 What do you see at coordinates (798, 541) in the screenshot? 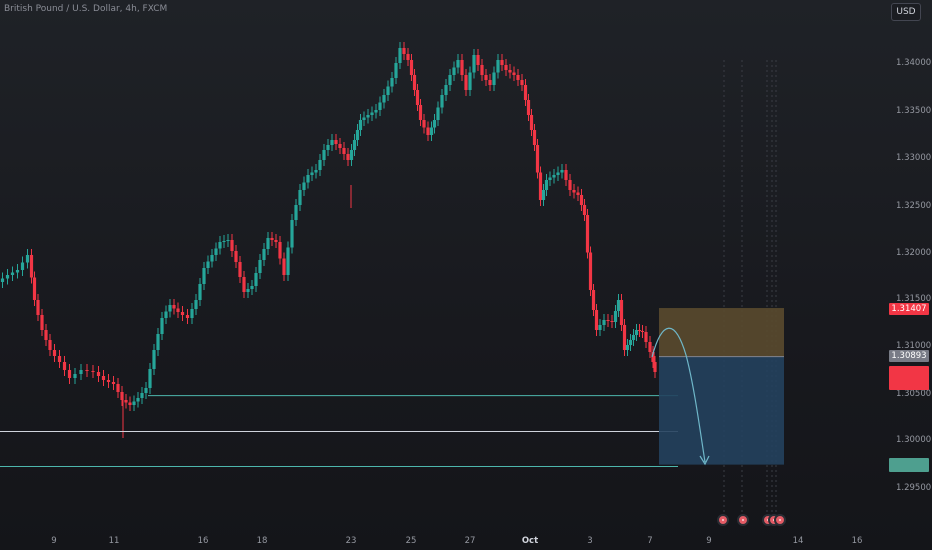
I see `date-tick: 14` at bounding box center [798, 541].